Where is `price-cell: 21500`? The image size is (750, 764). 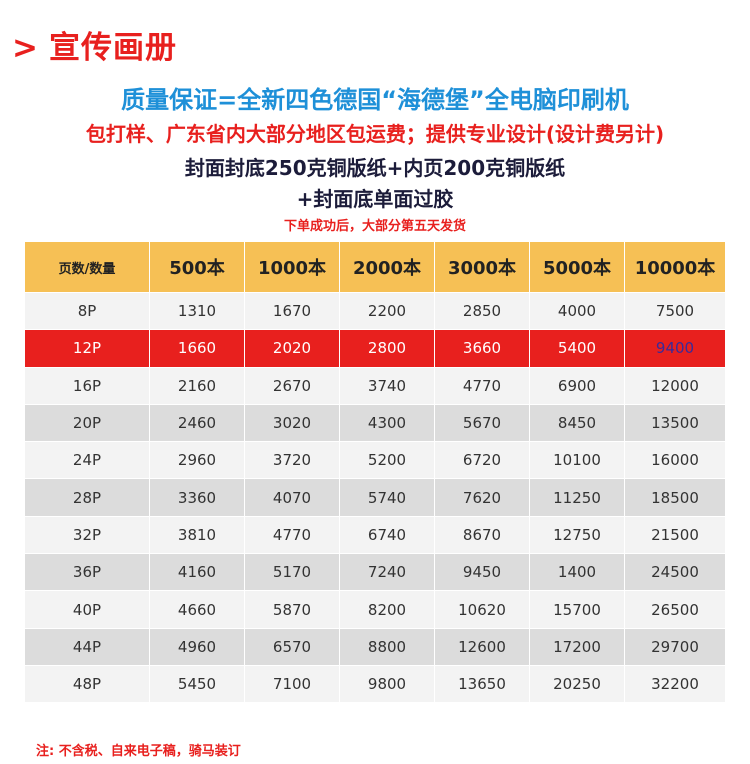
price-cell: 21500 is located at coordinates (675, 535).